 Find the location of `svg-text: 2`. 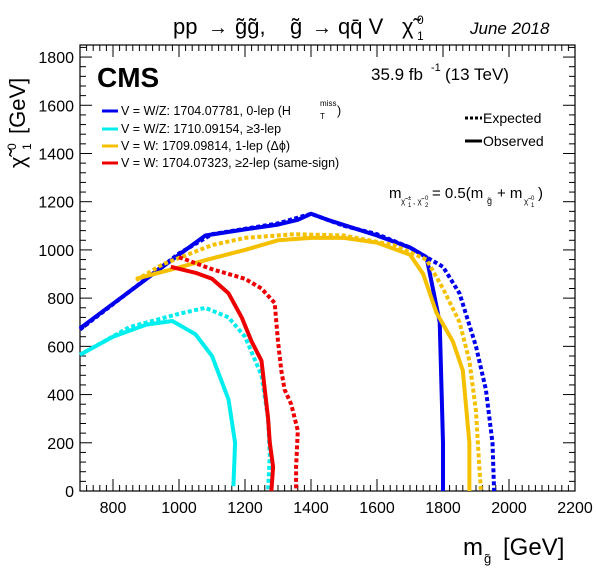

svg-text: 2 is located at coordinates (427, 206).